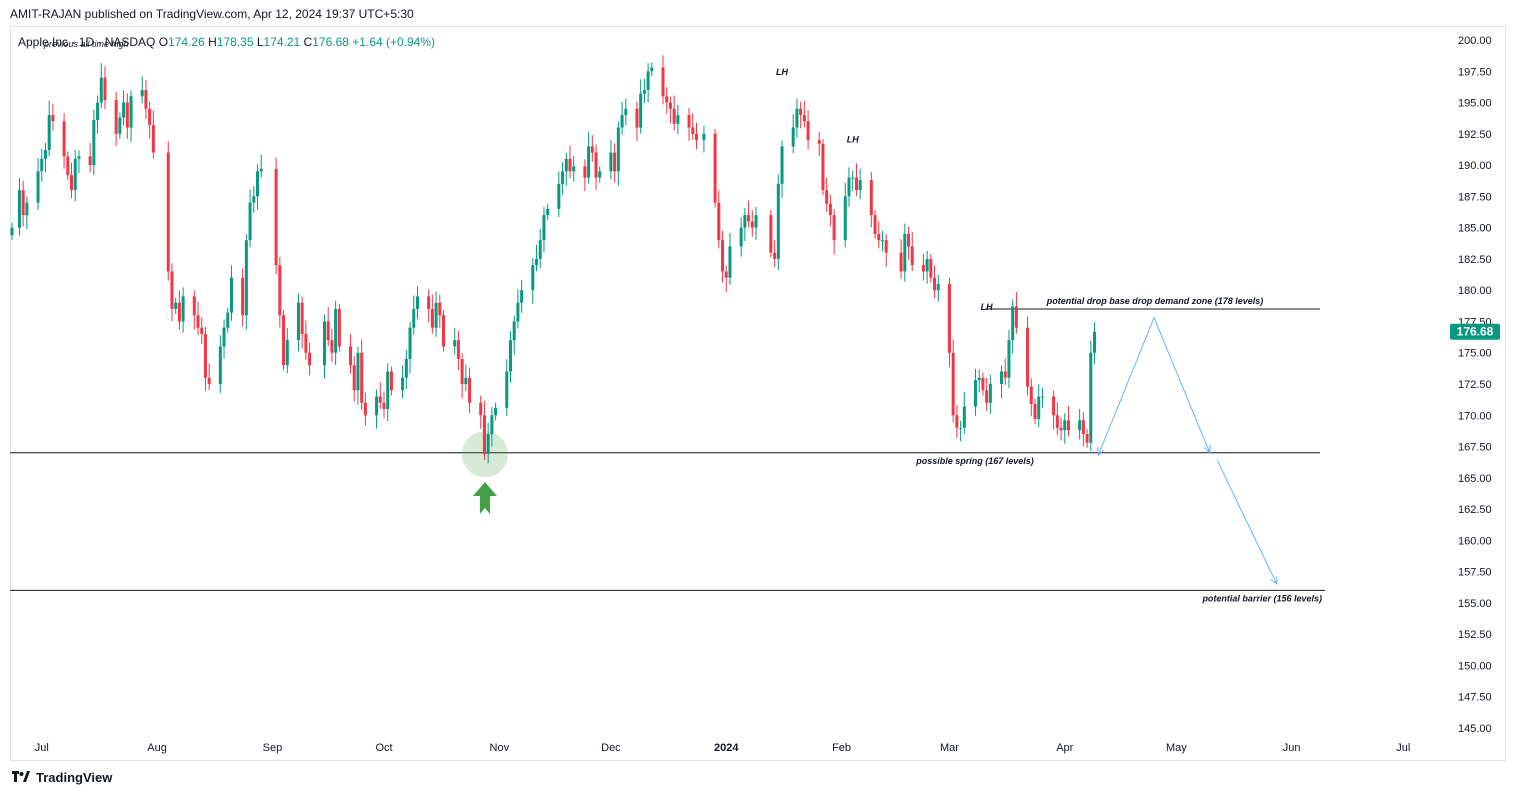 The height and width of the screenshot is (797, 1515). Describe the element at coordinates (1475, 166) in the screenshot. I see `y-tick-label: 190.00` at that location.